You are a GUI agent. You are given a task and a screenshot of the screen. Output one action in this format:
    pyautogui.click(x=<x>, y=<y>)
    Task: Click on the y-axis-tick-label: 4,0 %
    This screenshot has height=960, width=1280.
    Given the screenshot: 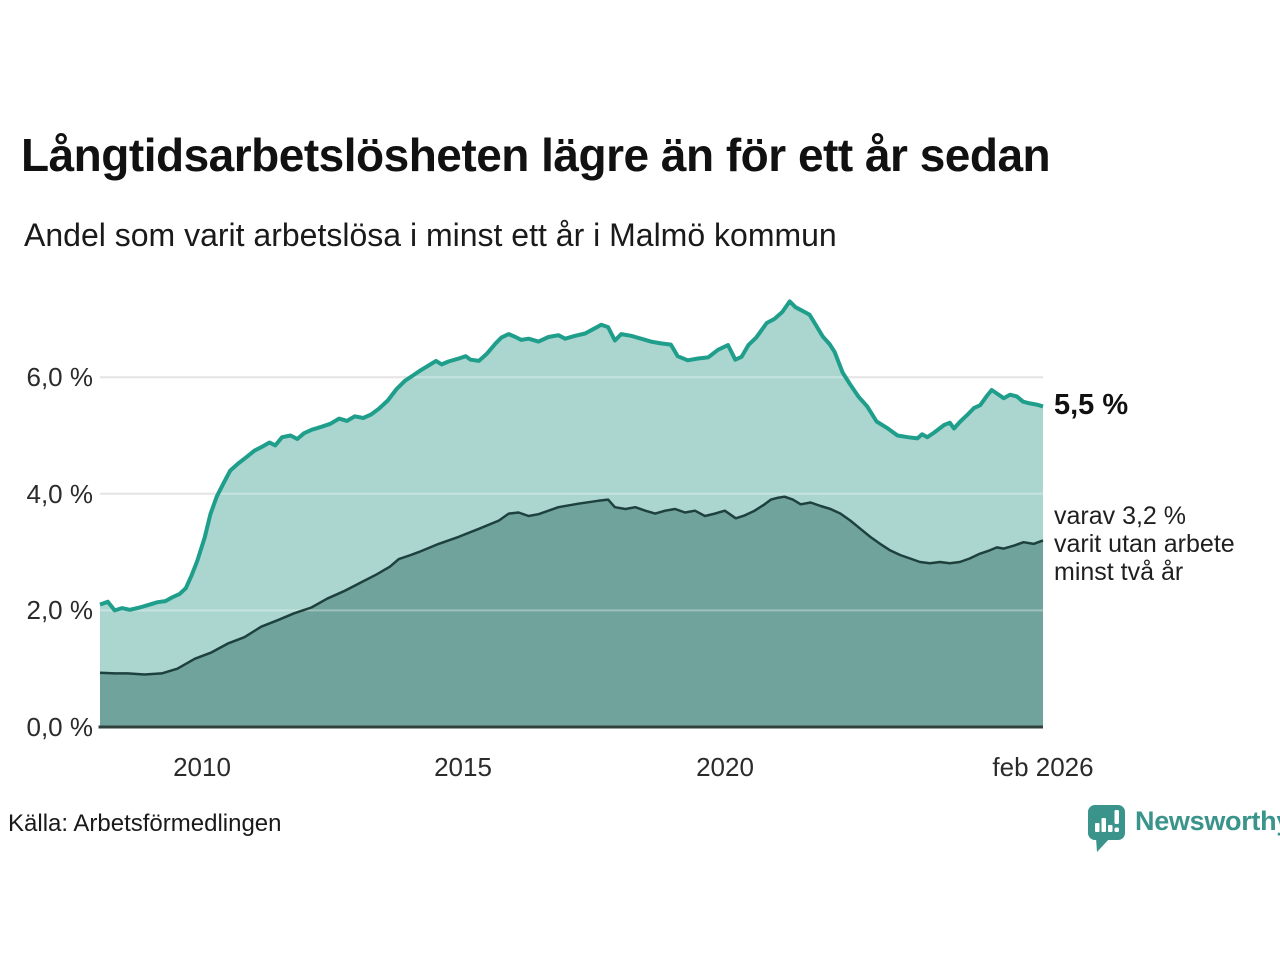 What is the action you would take?
    pyautogui.click(x=60, y=494)
    